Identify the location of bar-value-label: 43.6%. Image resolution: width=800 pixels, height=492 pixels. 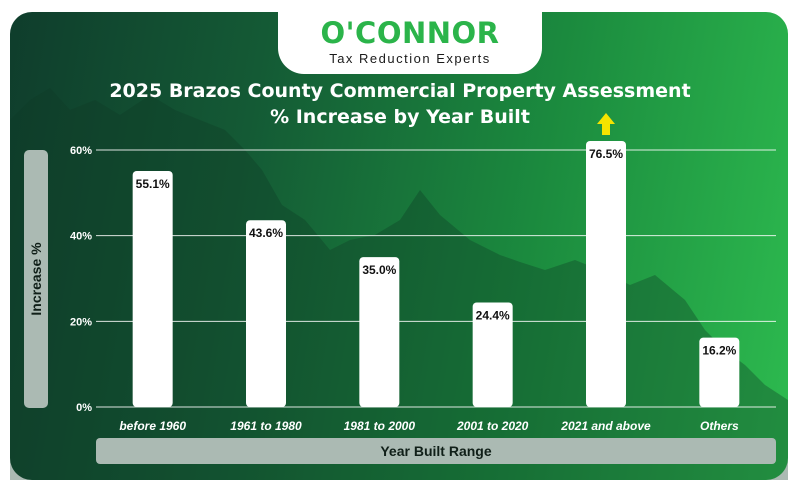
(266, 233).